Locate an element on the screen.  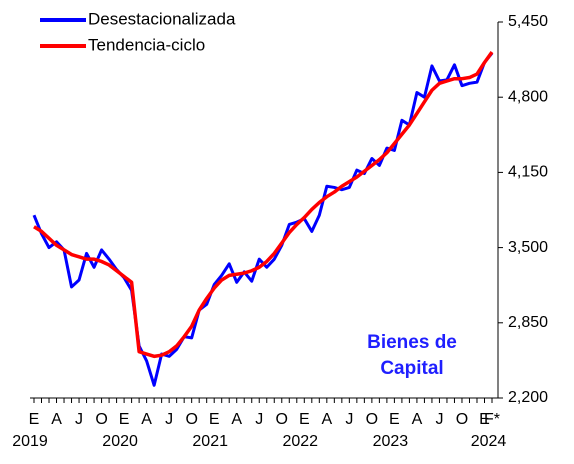
y-tick-label: 4,800 is located at coordinates (528, 96).